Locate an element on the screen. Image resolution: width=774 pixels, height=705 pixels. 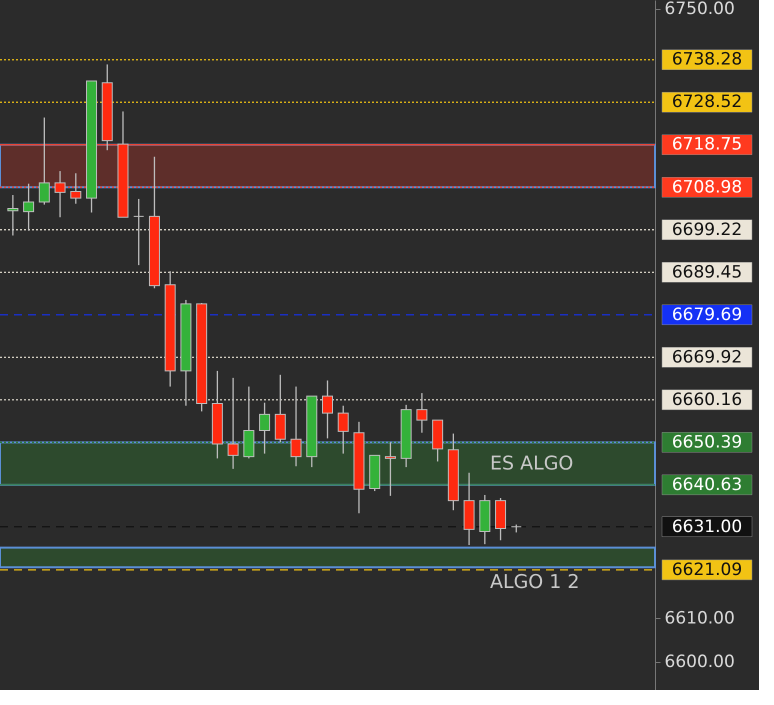
ref-line-label: 6689.45 is located at coordinates (707, 272).